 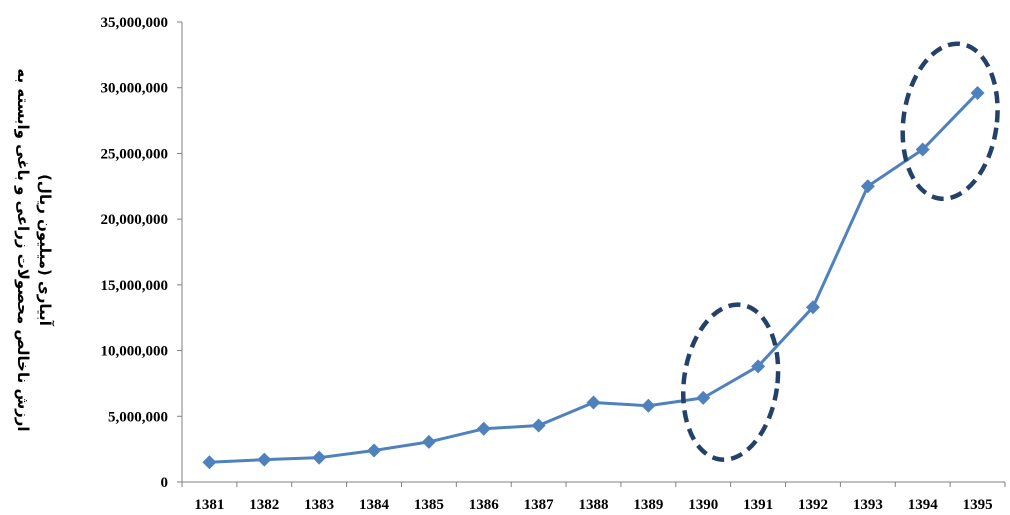 I want to click on x-tick-label: 1384, so click(x=374, y=505).